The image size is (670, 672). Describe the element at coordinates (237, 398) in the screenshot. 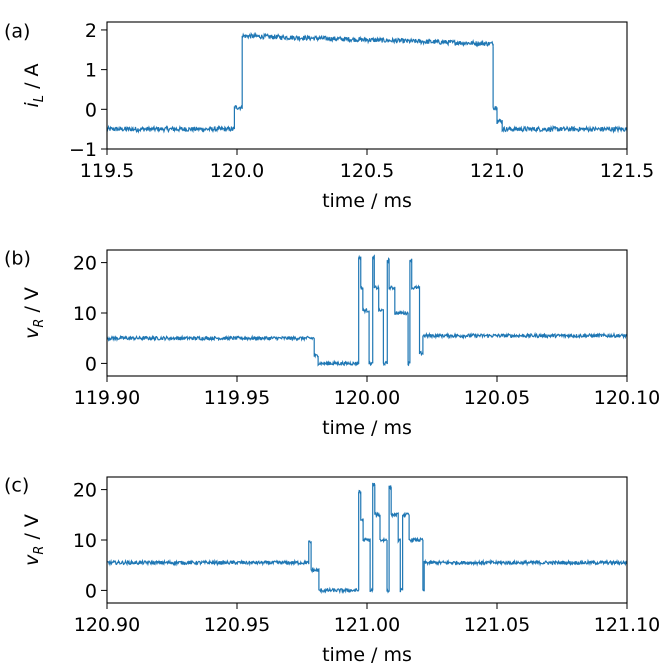

I see `x-tick-label: 119.95` at that location.